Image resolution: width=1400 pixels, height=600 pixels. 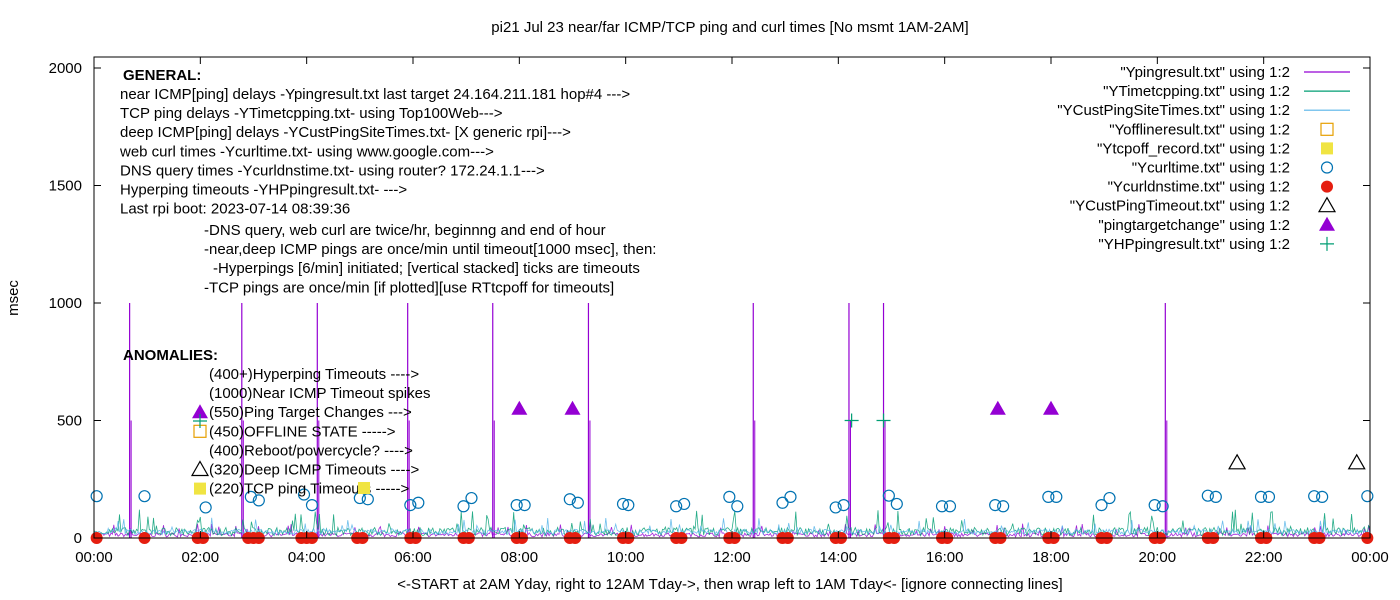 What do you see at coordinates (302, 431) in the screenshot?
I see `anomaly-line: (450)OFFLINE STATE ----->` at bounding box center [302, 431].